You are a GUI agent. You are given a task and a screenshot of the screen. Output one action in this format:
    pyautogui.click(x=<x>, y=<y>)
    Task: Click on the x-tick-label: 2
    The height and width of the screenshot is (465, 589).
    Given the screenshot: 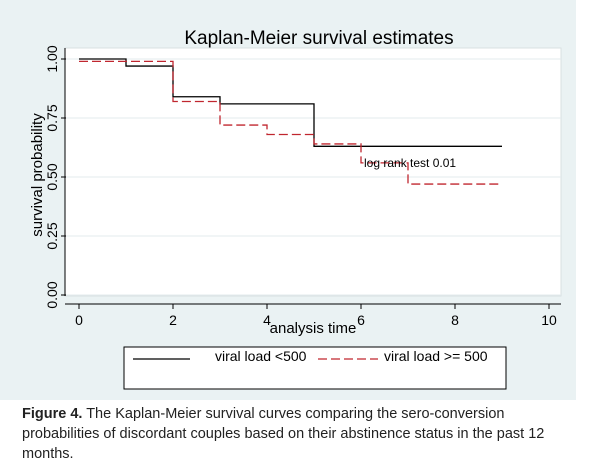 What is the action you would take?
    pyautogui.click(x=173, y=320)
    